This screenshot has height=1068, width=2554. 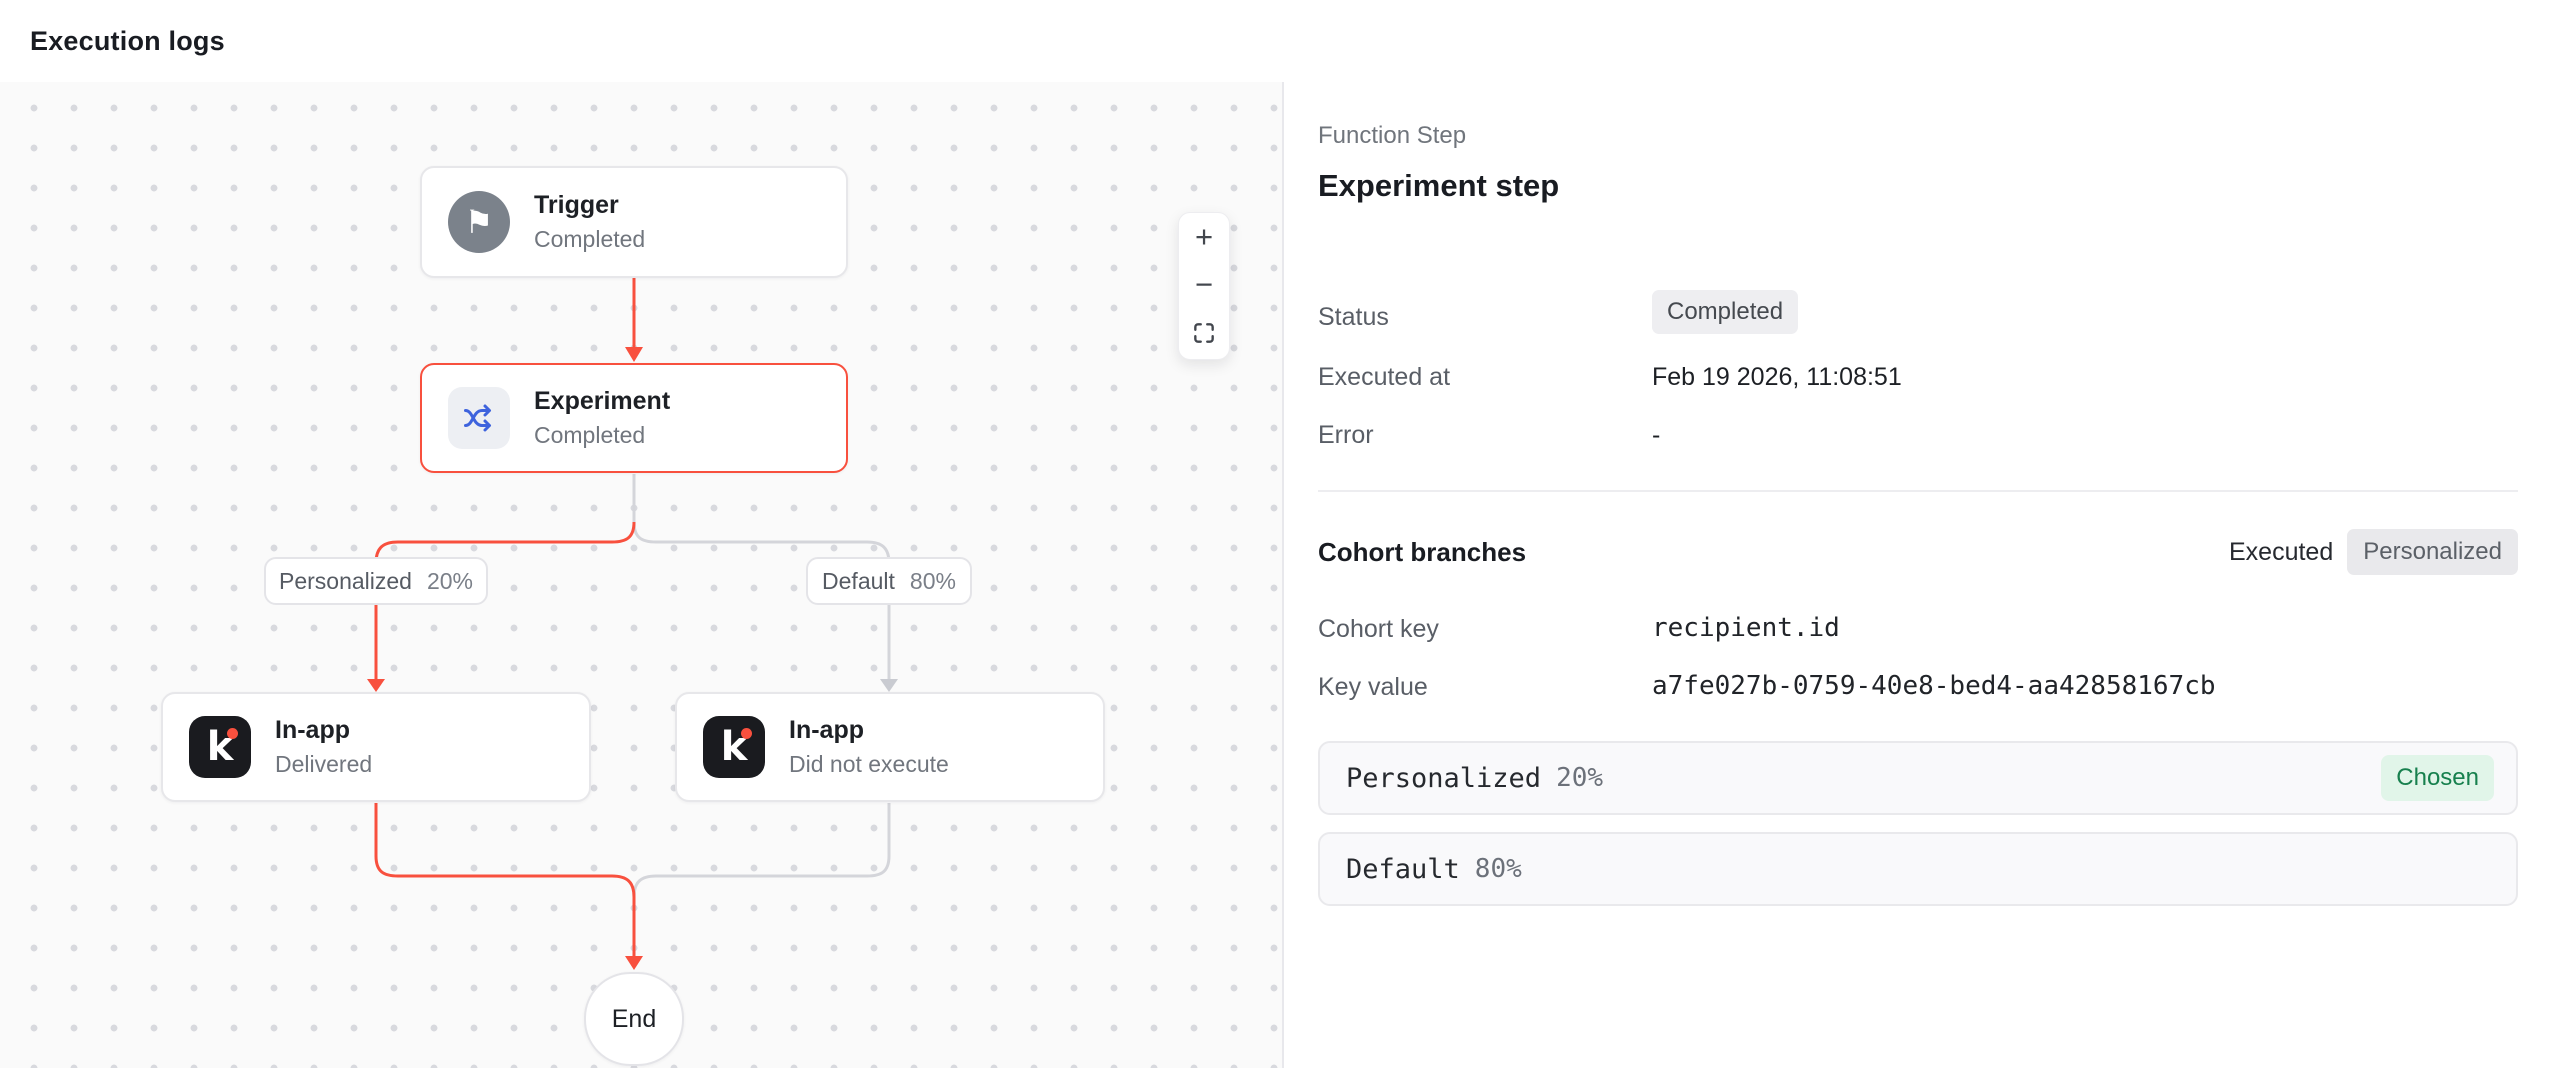 What do you see at coordinates (1777, 377) in the screenshot?
I see `executed-at-value: Feb 19 2026, 11:08:51` at bounding box center [1777, 377].